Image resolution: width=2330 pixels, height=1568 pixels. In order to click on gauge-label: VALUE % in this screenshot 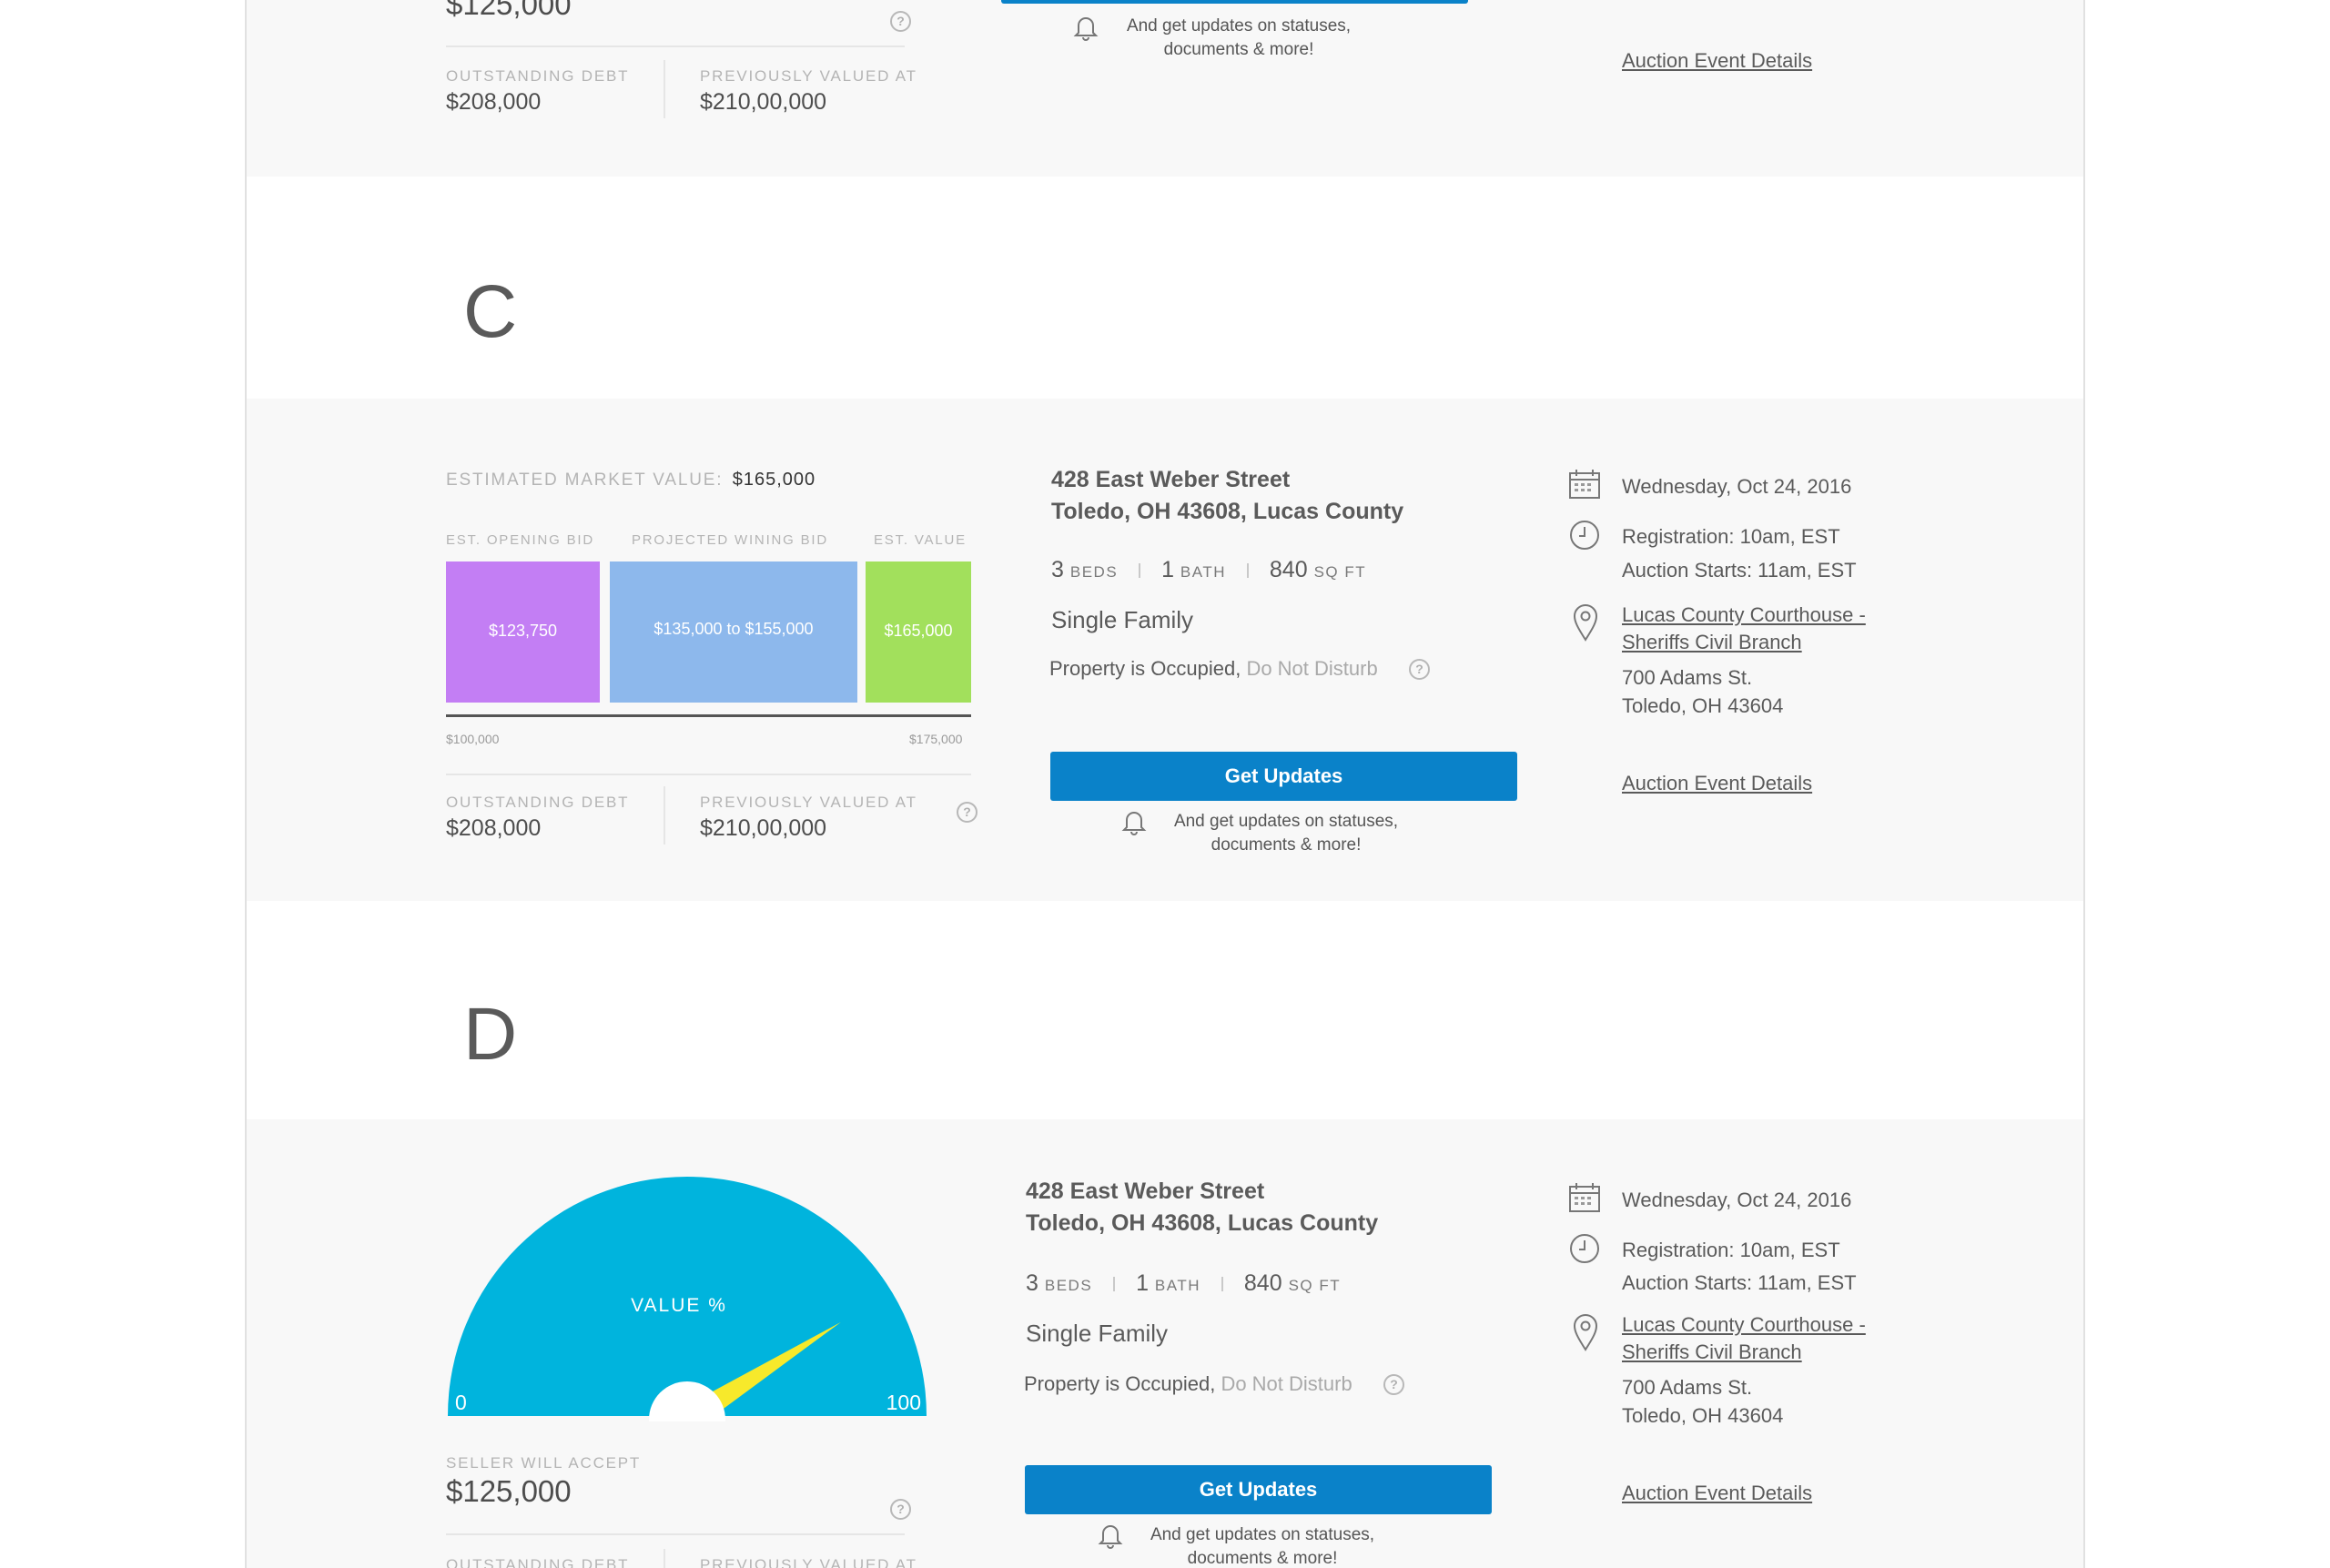, I will do `click(679, 1305)`.